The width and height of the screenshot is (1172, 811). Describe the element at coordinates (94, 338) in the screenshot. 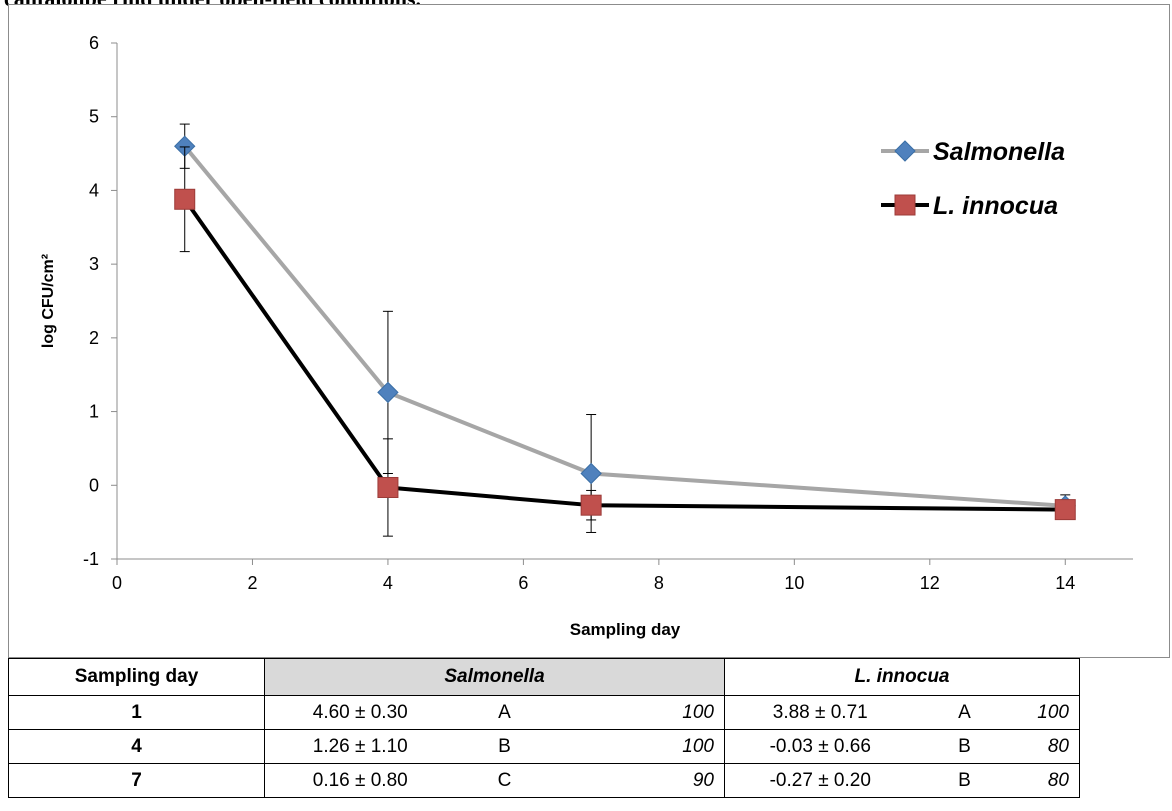

I see `y-tick-label: 2` at that location.